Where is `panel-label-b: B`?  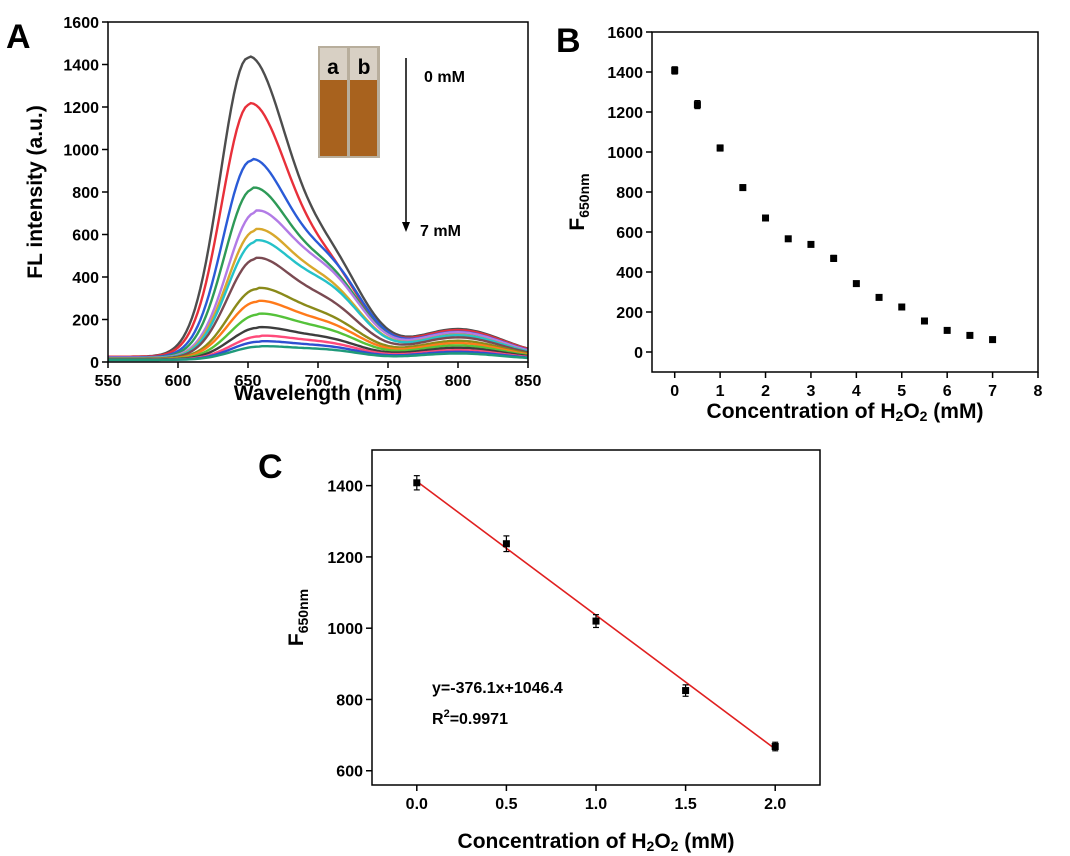 panel-label-b: B is located at coordinates (568, 41).